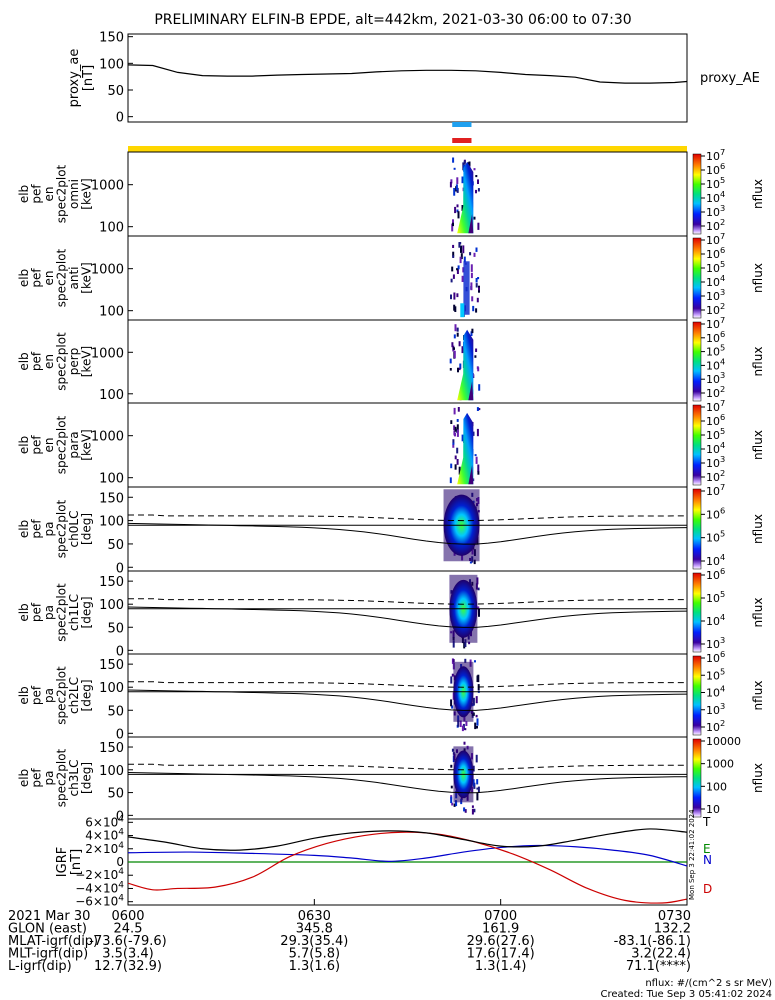 The height and width of the screenshot is (1000, 775). Describe the element at coordinates (120, 862) in the screenshot. I see `igrf-ytick: 0` at that location.